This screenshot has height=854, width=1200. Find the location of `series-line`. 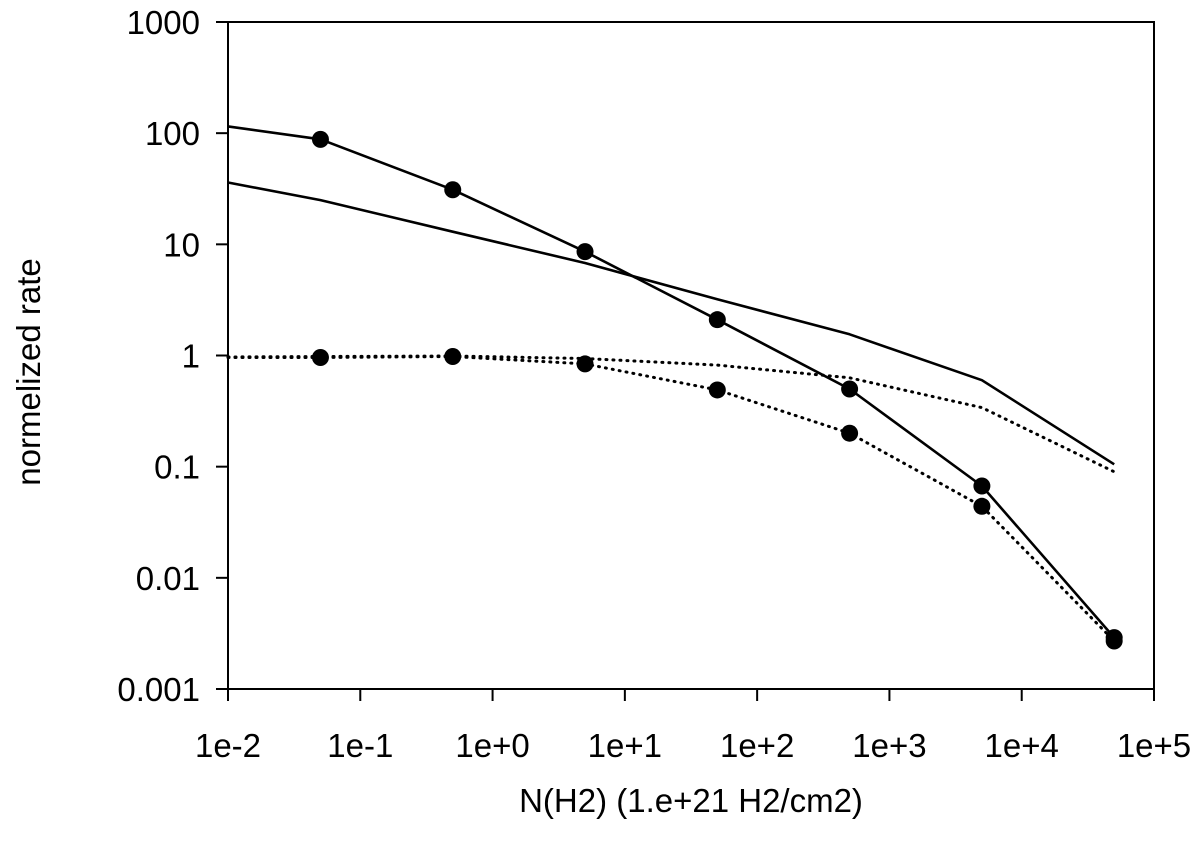

series-line is located at coordinates (671, 414).